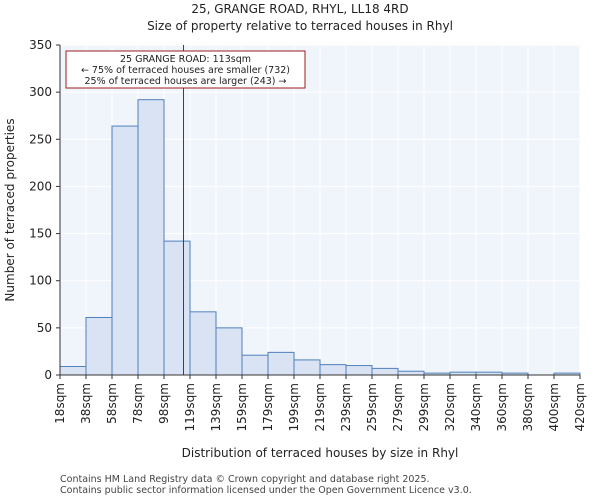 The width and height of the screenshot is (600, 500). What do you see at coordinates (450, 407) in the screenshot?
I see `x-tick-label: 320sqm` at bounding box center [450, 407].